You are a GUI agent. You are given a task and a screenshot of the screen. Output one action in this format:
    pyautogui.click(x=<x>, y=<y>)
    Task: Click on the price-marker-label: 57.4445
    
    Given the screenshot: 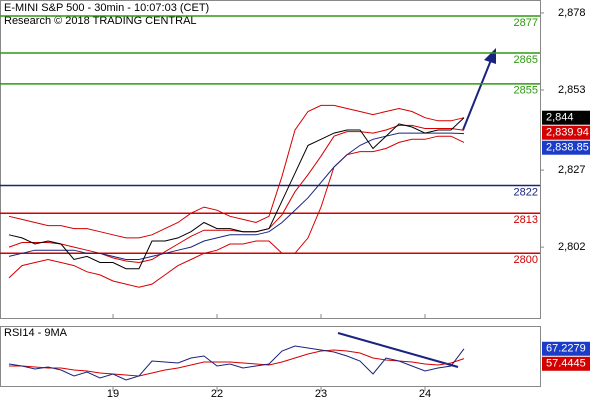 What is the action you would take?
    pyautogui.click(x=566, y=364)
    